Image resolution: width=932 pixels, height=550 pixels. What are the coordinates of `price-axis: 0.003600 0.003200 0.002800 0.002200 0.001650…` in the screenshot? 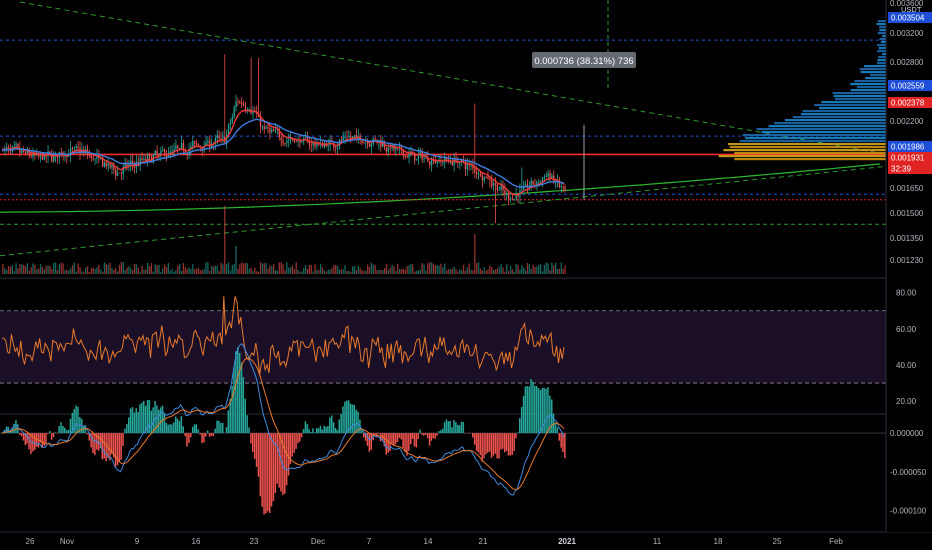 It's located at (908, 266).